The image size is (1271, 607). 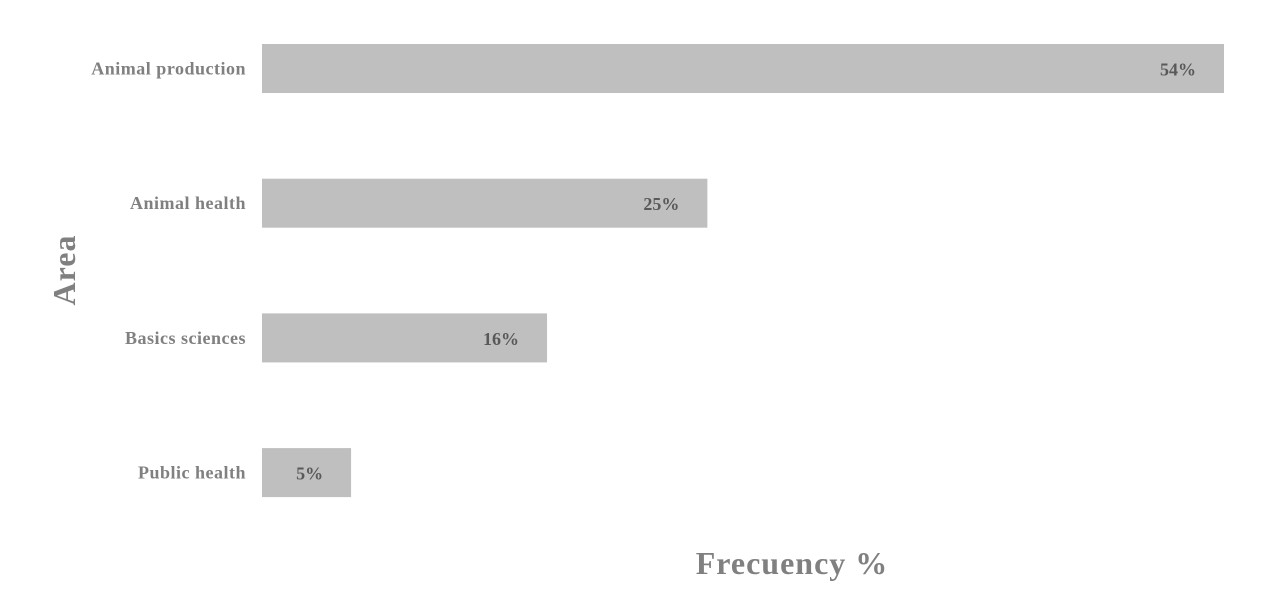 I want to click on x-axis-title: Frecuency %, so click(x=792, y=563).